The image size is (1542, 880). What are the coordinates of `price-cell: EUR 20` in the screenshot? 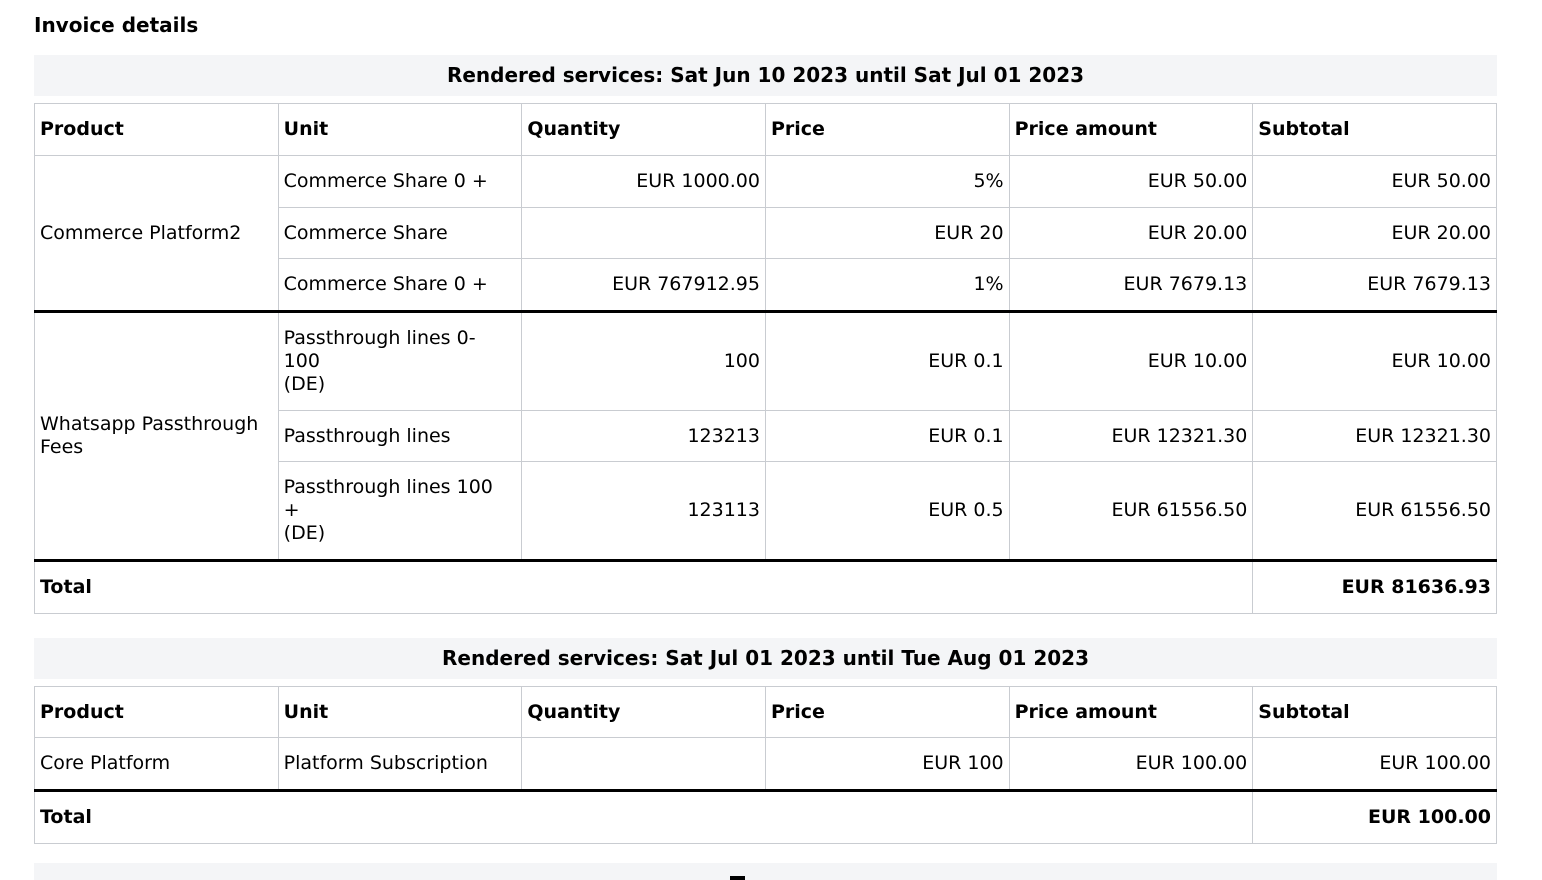 It's located at (887, 233).